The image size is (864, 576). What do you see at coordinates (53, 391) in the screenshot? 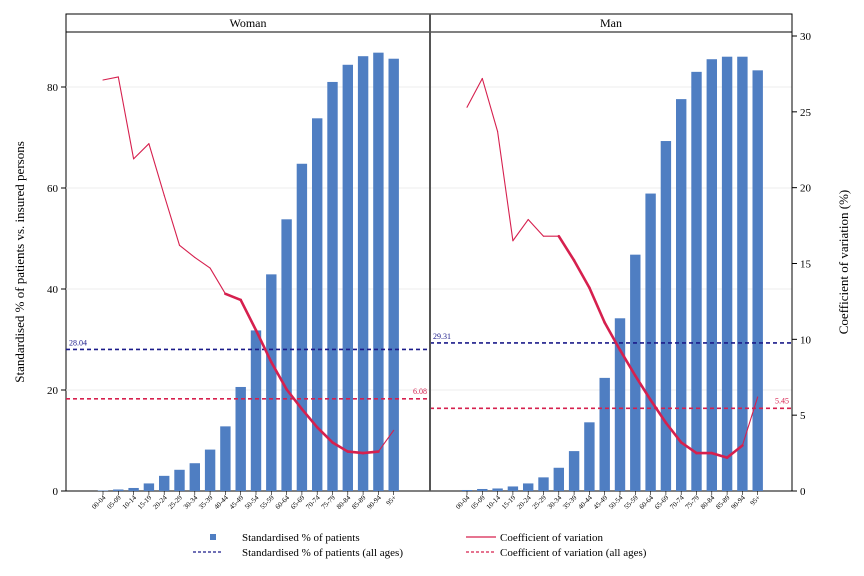
I see `y-left-tick-label: 20` at bounding box center [53, 391].